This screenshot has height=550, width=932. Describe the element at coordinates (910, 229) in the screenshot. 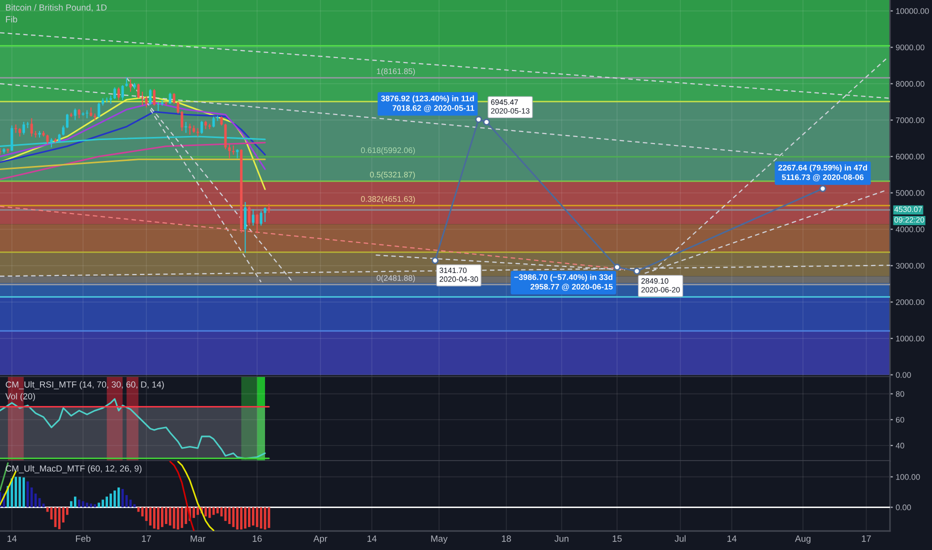

I see `y-tick-label: 4000.00` at that location.